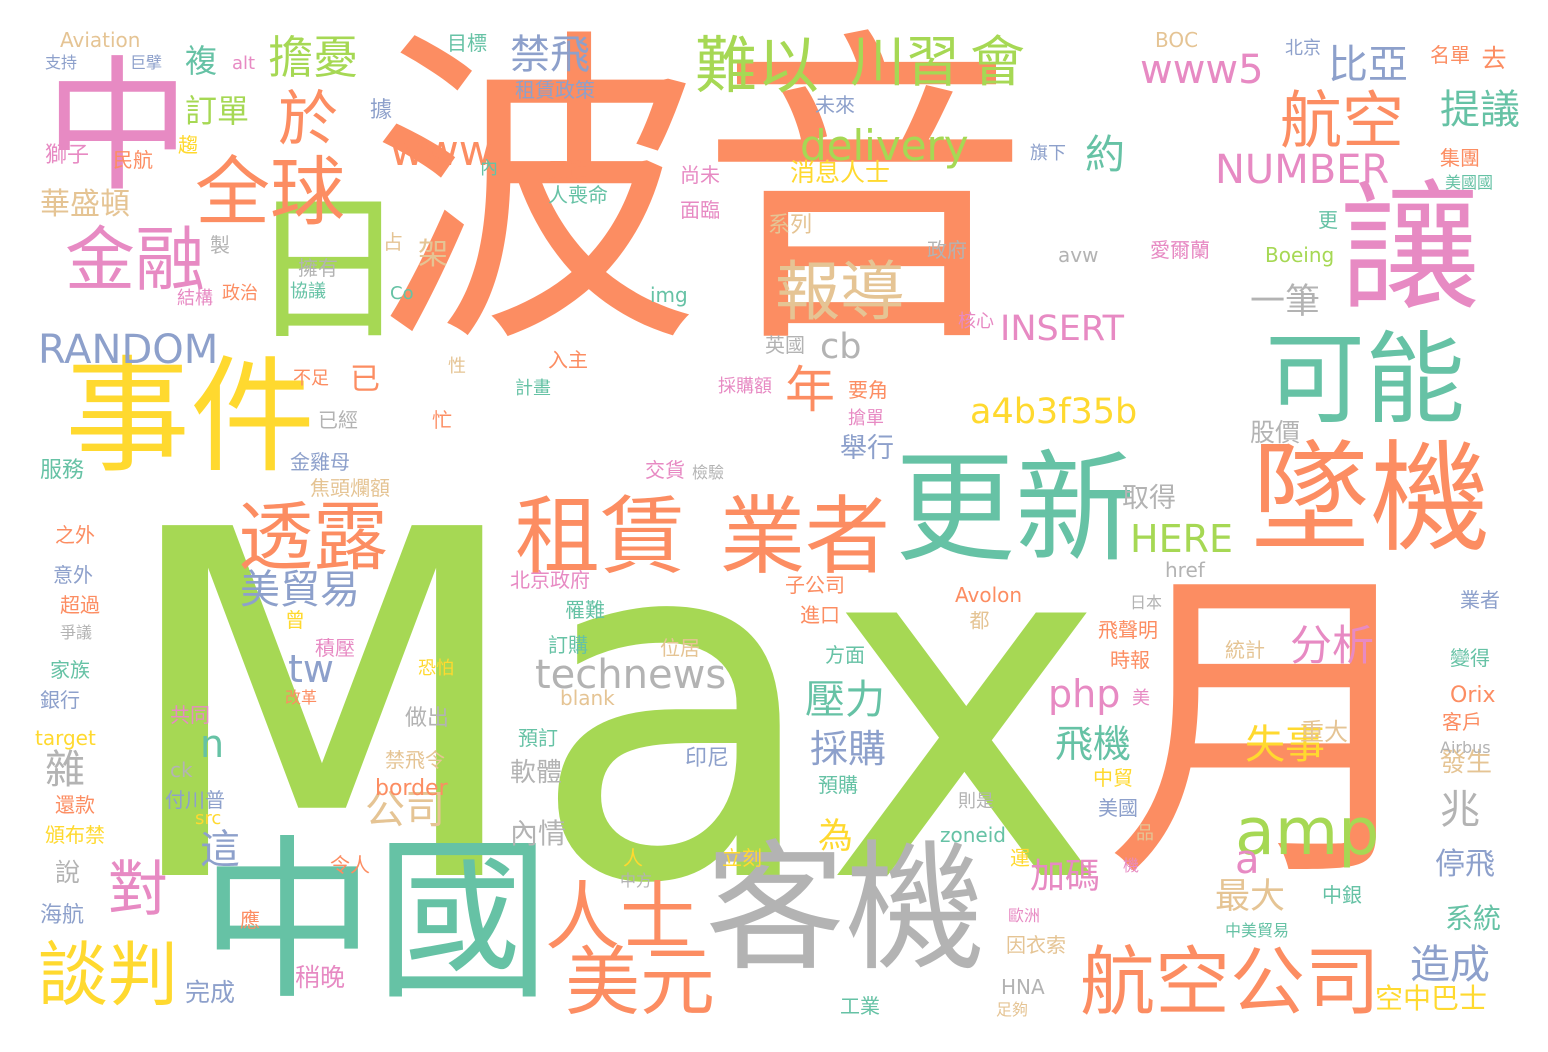  Describe the element at coordinates (585, 610) in the screenshot. I see `cloud-word: 罹難` at that location.